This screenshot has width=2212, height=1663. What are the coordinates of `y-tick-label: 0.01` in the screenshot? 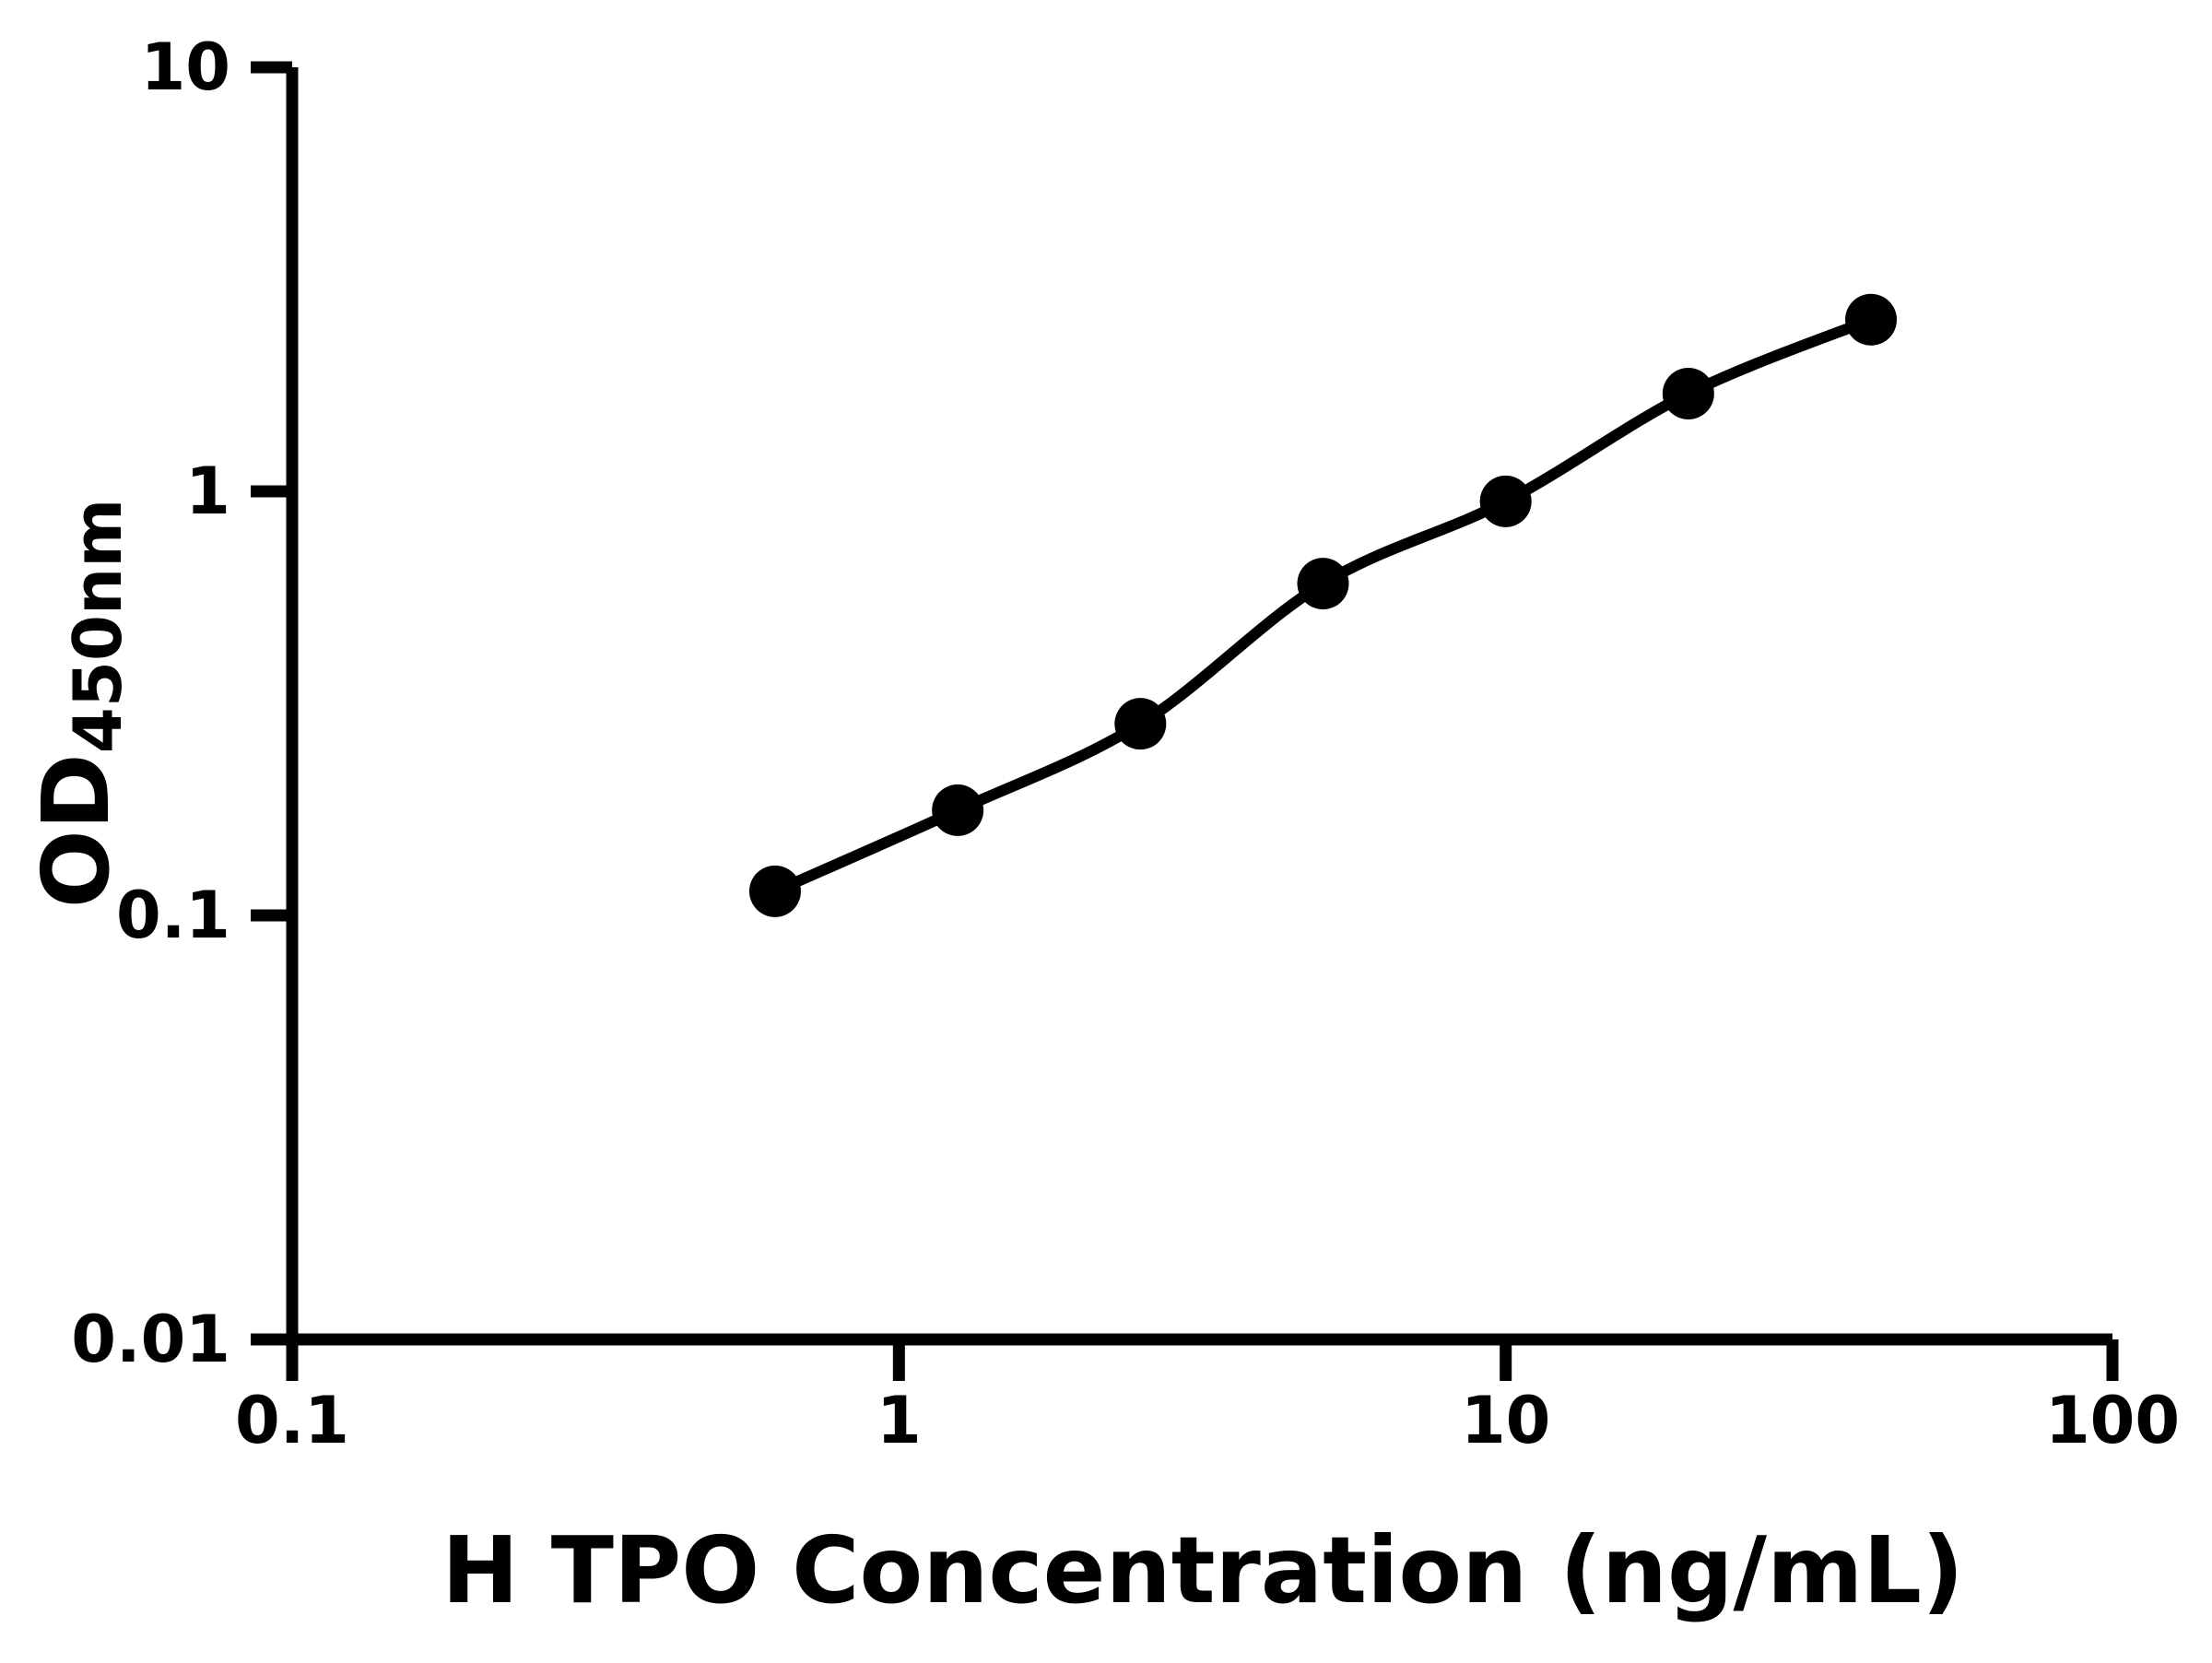 It's located at (150, 1339).